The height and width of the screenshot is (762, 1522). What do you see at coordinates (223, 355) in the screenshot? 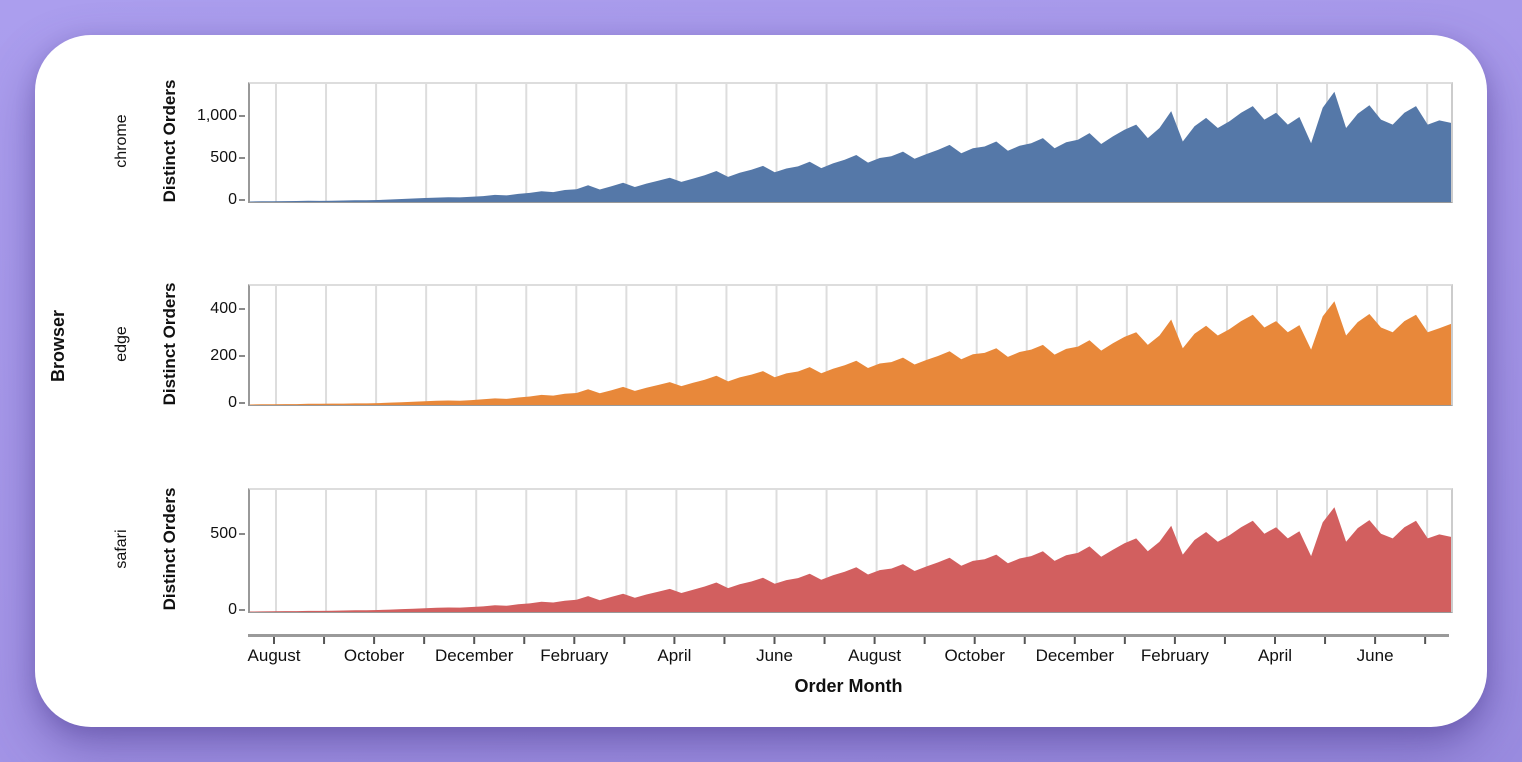
I see `y-tick-label: 200` at bounding box center [223, 355].